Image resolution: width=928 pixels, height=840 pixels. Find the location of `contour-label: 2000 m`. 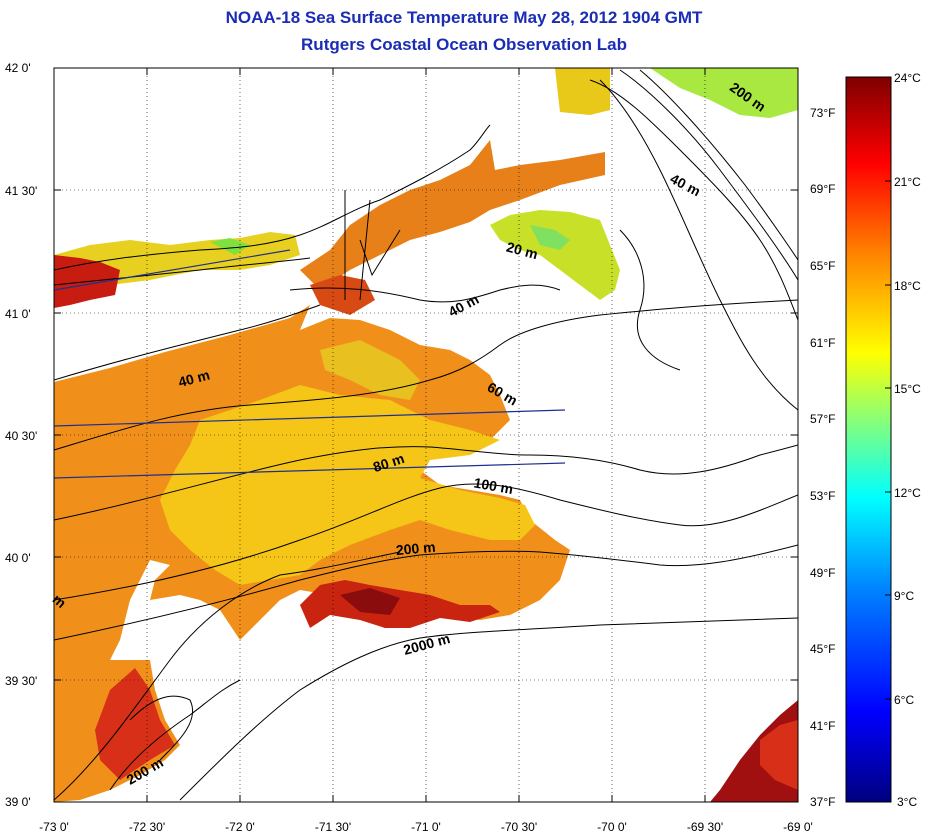

contour-label: 2000 m is located at coordinates (427, 644).